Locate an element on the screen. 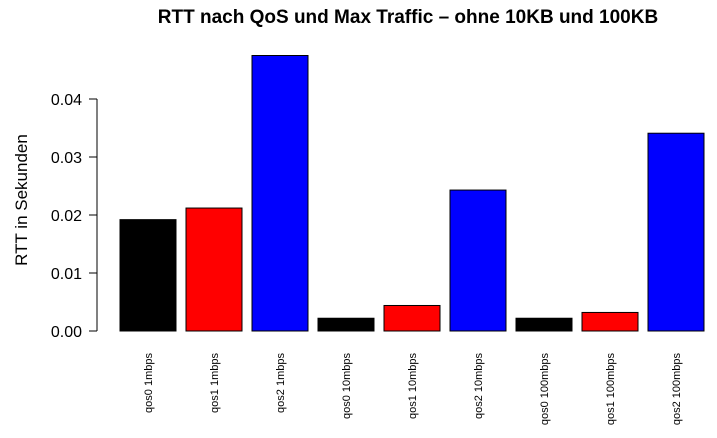 This screenshot has width=717, height=438. x-category-label: qos1 100mbps is located at coordinates (611, 389).